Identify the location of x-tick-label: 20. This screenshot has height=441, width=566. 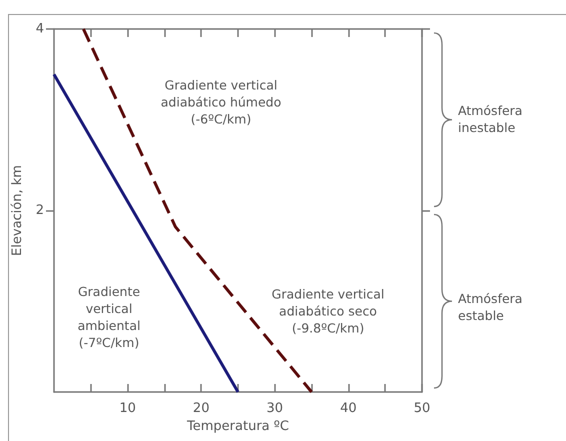
(201, 408).